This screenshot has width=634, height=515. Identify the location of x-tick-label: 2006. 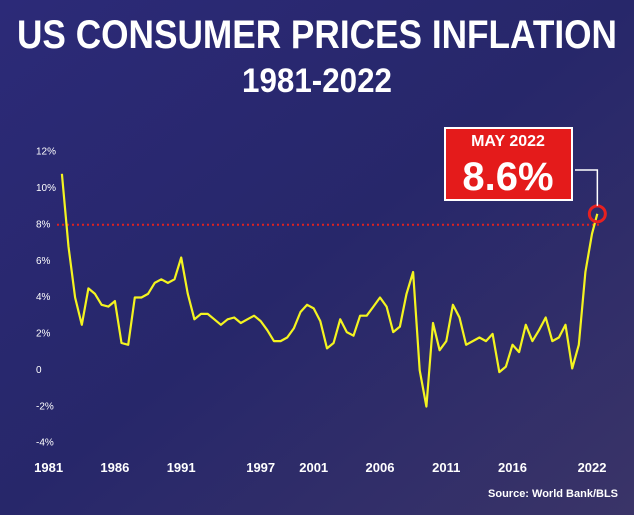
(380, 467).